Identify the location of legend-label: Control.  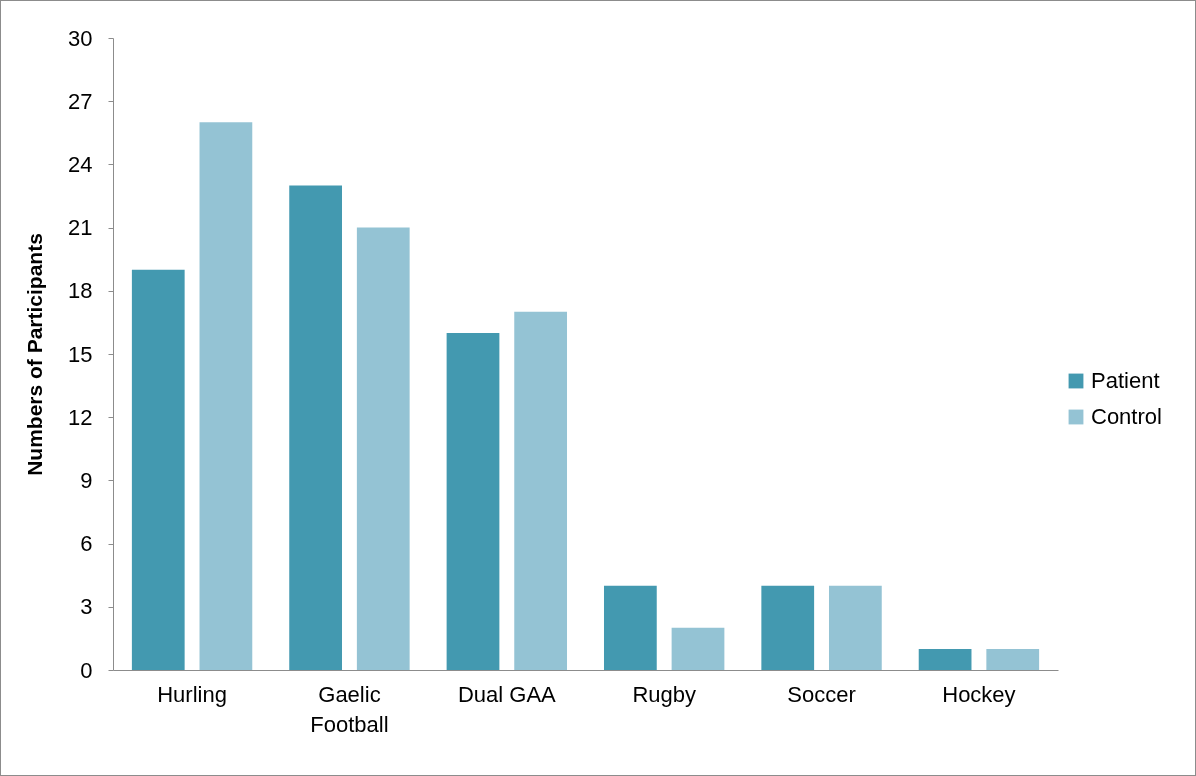
(1126, 416).